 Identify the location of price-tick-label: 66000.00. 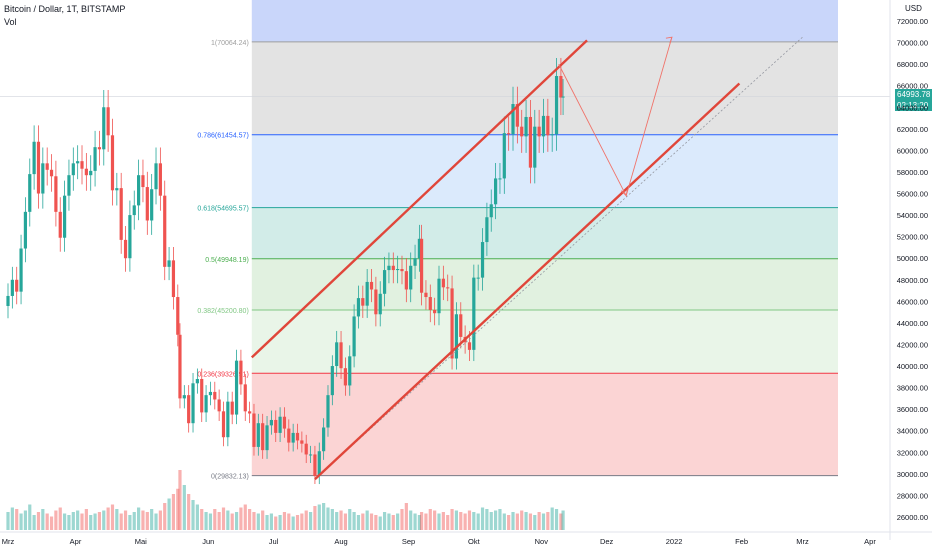
(912, 86).